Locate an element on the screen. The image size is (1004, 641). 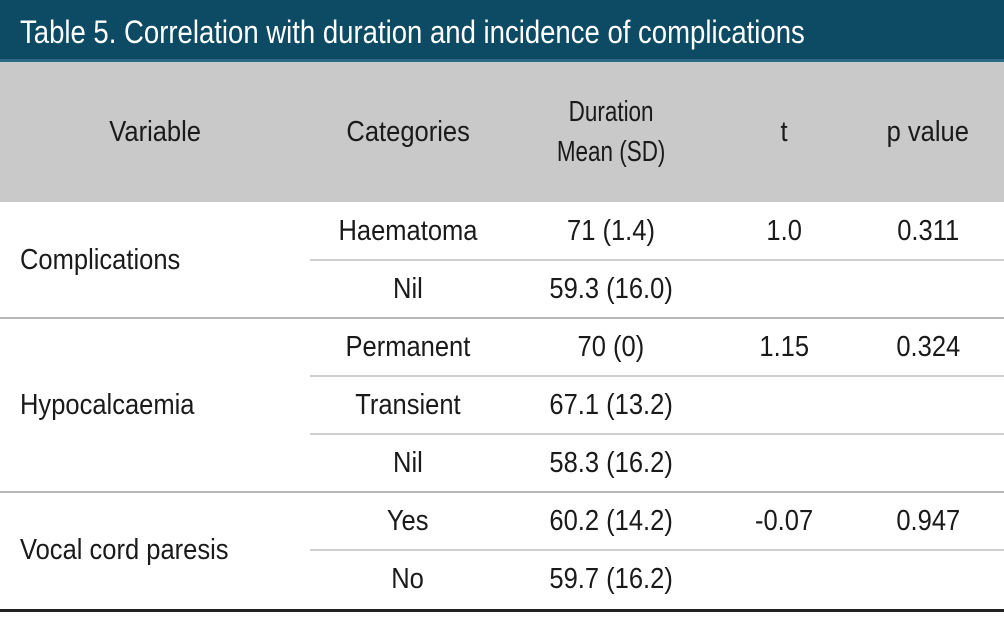
header-duration-line1: Duration is located at coordinates (611, 112).